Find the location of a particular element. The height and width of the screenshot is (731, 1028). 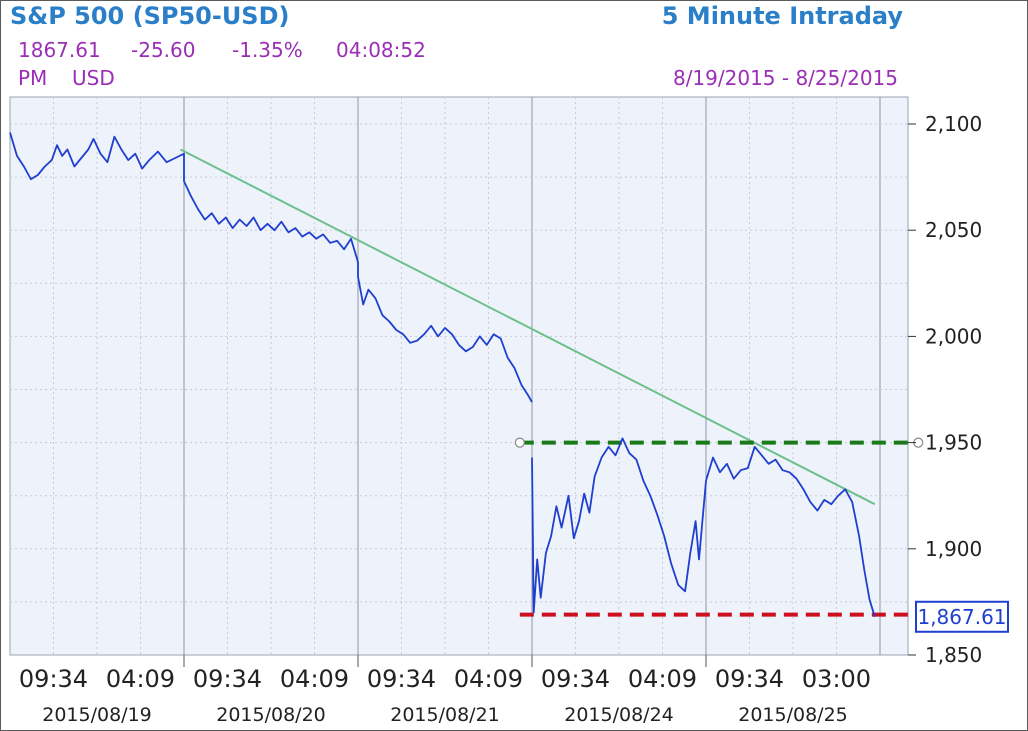

y-tick-label: 2,000 is located at coordinates (953, 336).